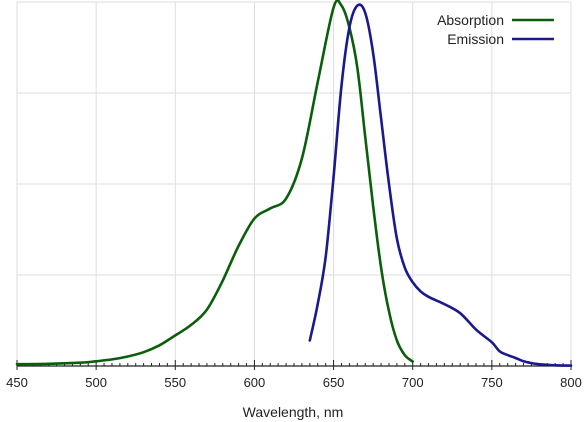  What do you see at coordinates (255, 382) in the screenshot?
I see `x-tick-label-600: 600` at bounding box center [255, 382].